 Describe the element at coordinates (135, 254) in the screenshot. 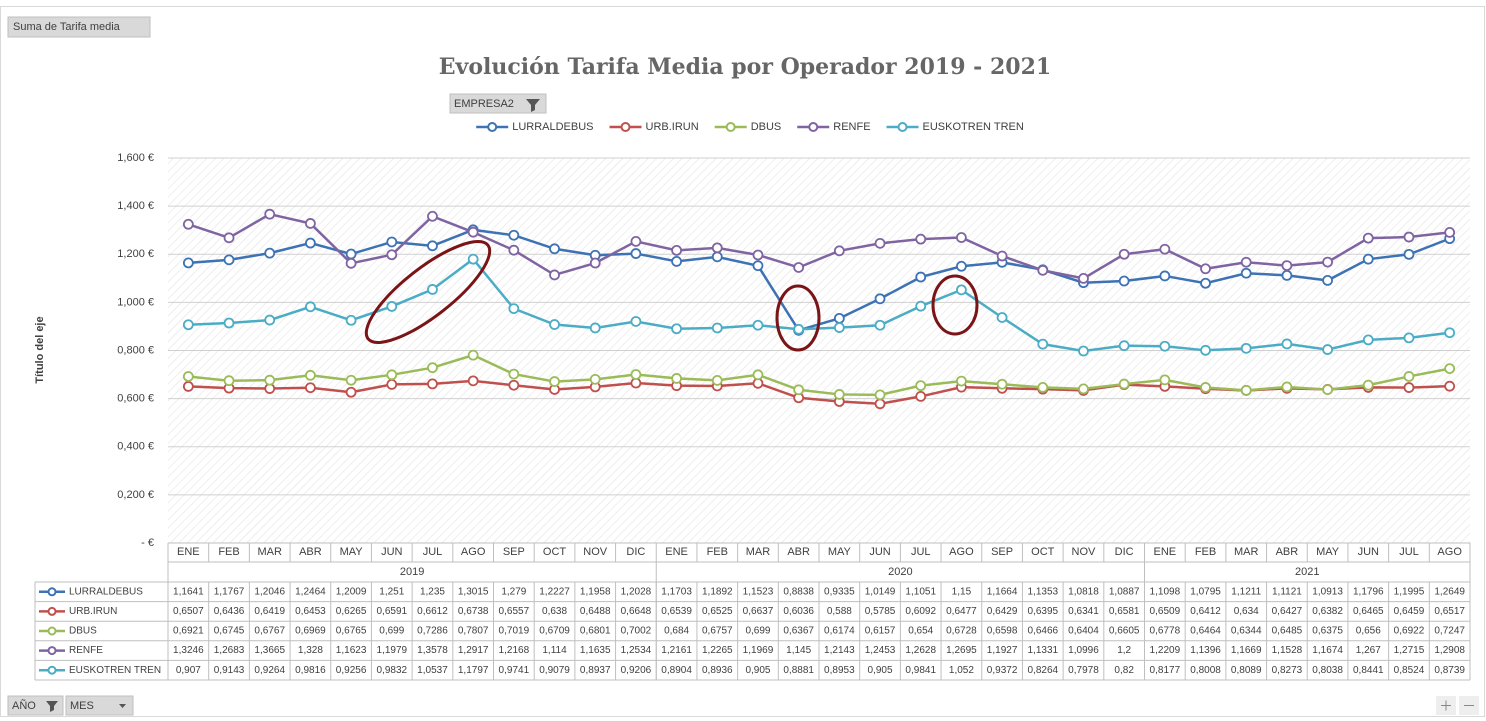

I see `y-tick-label: 1,200 €` at that location.